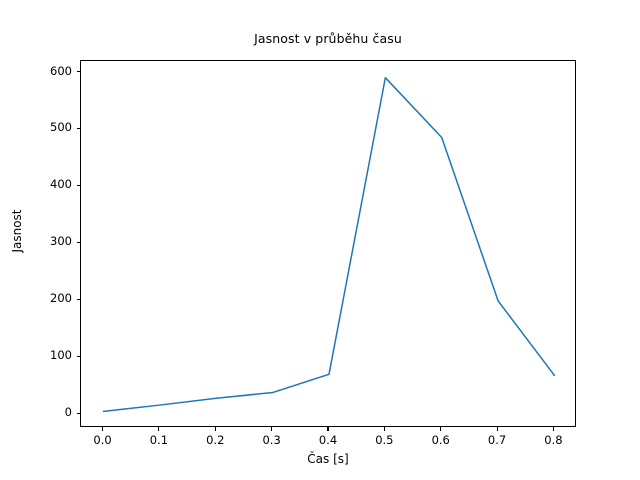 This screenshot has width=640, height=480. I want to click on x-tick-label: 0.2, so click(215, 440).